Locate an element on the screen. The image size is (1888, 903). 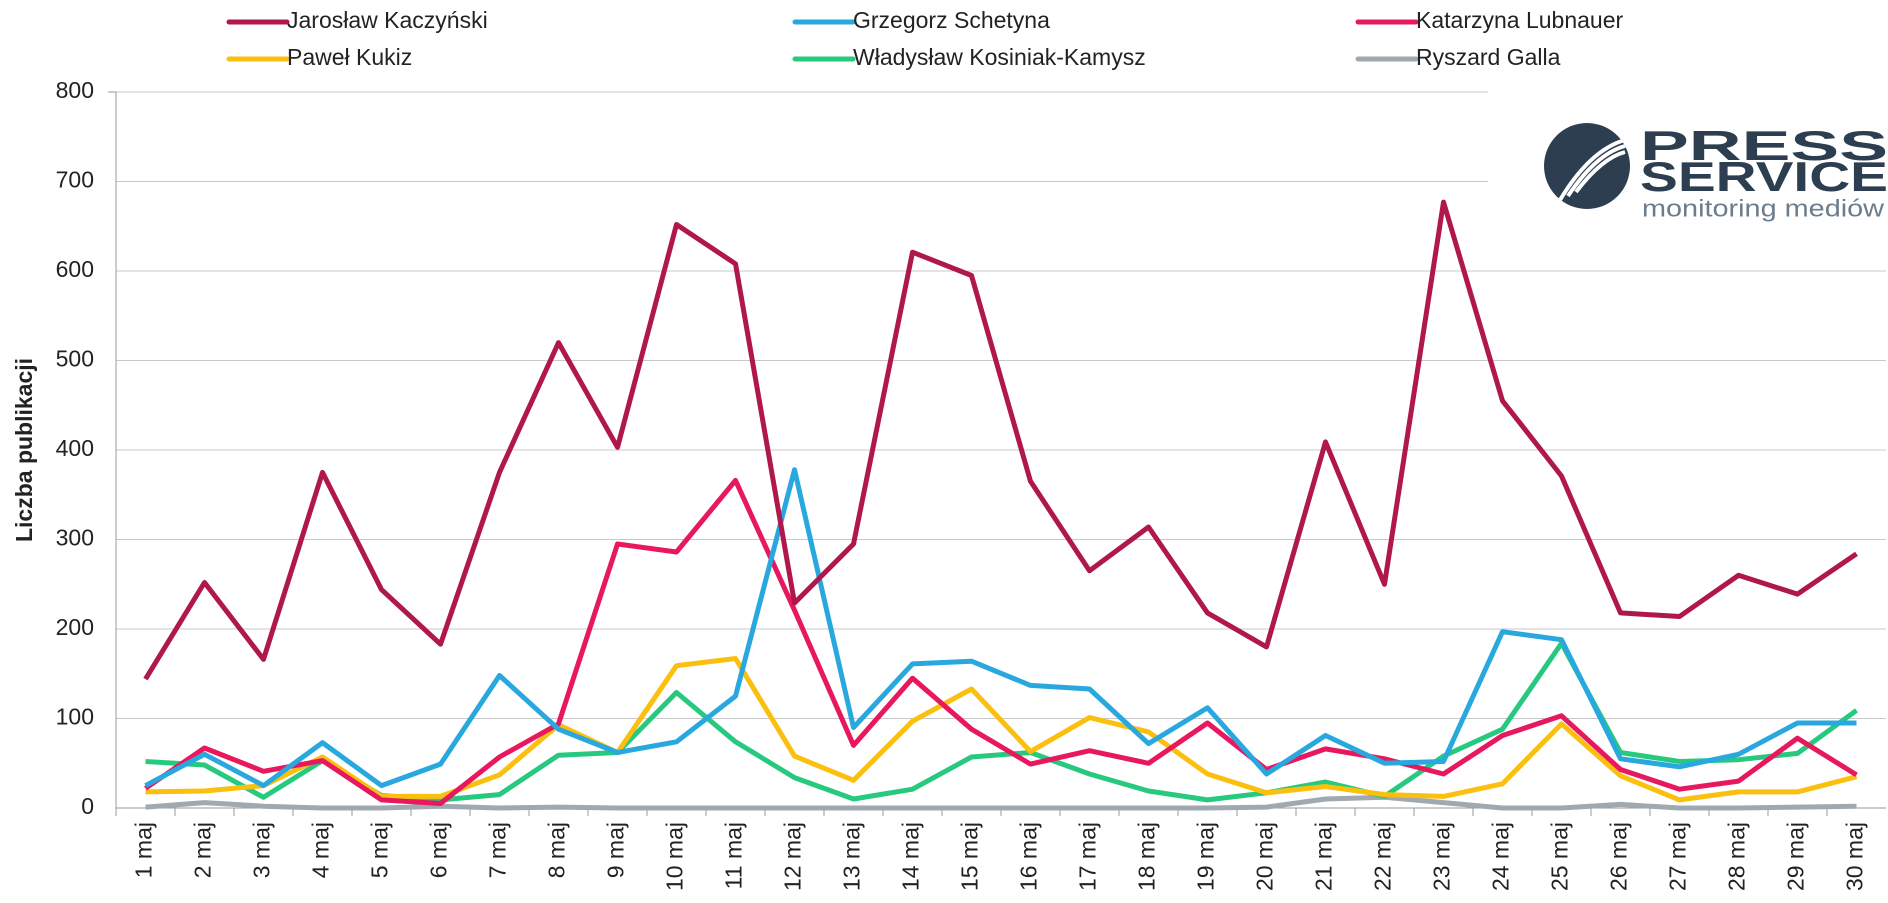
x-tick-label: 20 maj is located at coordinates (1265, 856).